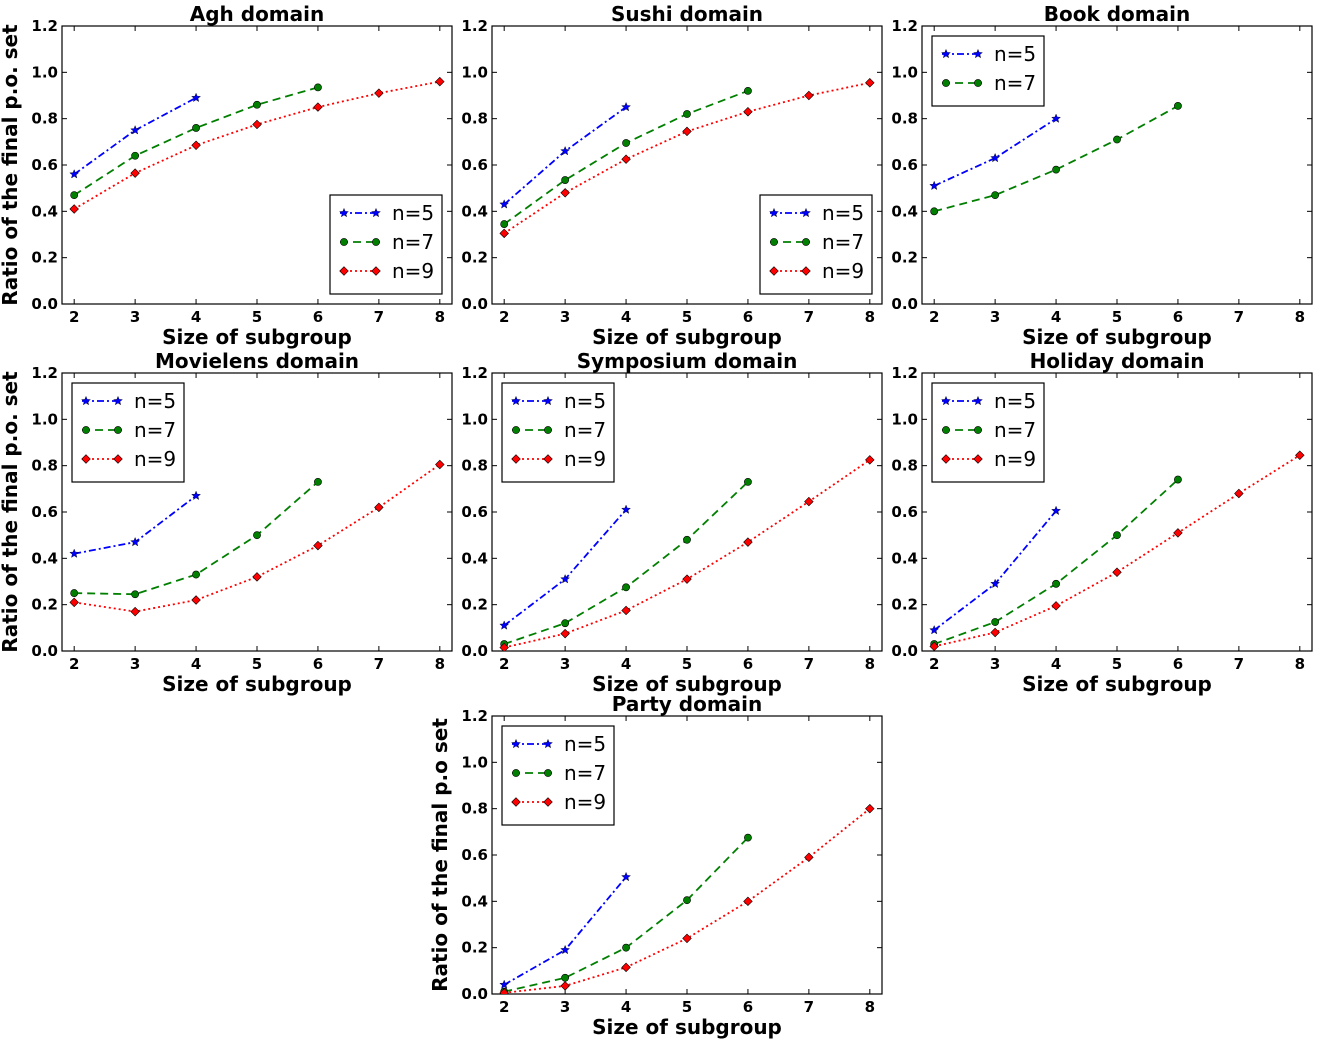 This screenshot has width=1325, height=1049. I want to click on series-n7, so click(1056, 561).